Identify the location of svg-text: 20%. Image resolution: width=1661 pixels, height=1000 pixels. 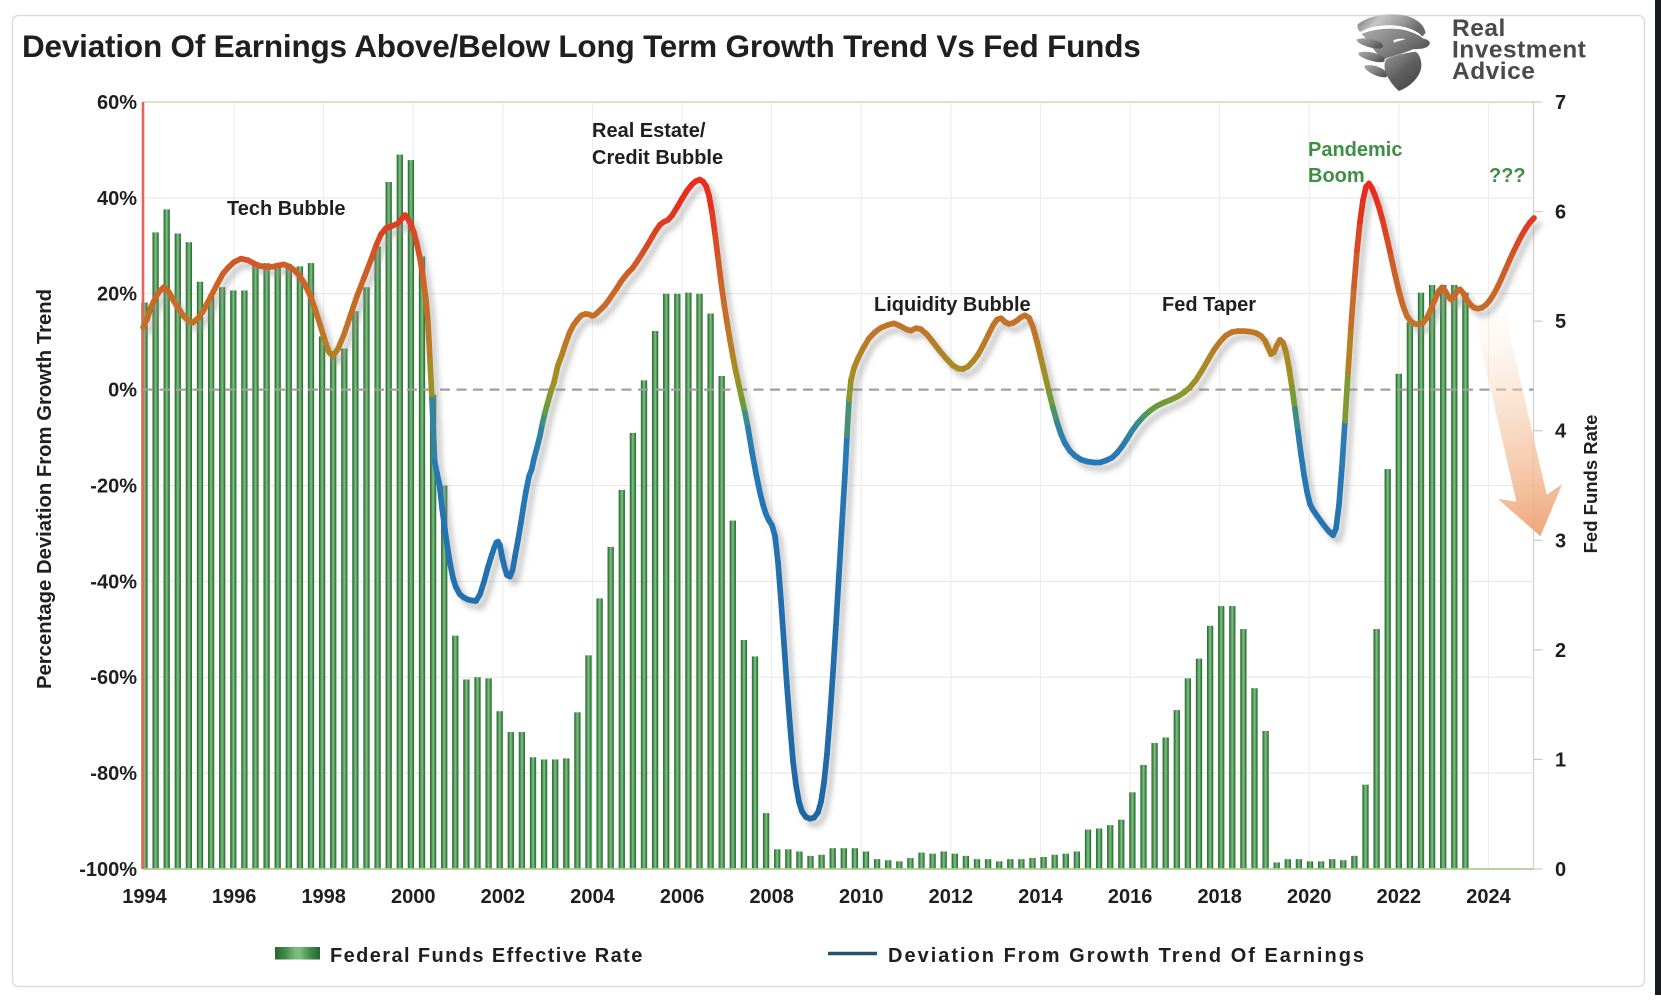
(117, 295).